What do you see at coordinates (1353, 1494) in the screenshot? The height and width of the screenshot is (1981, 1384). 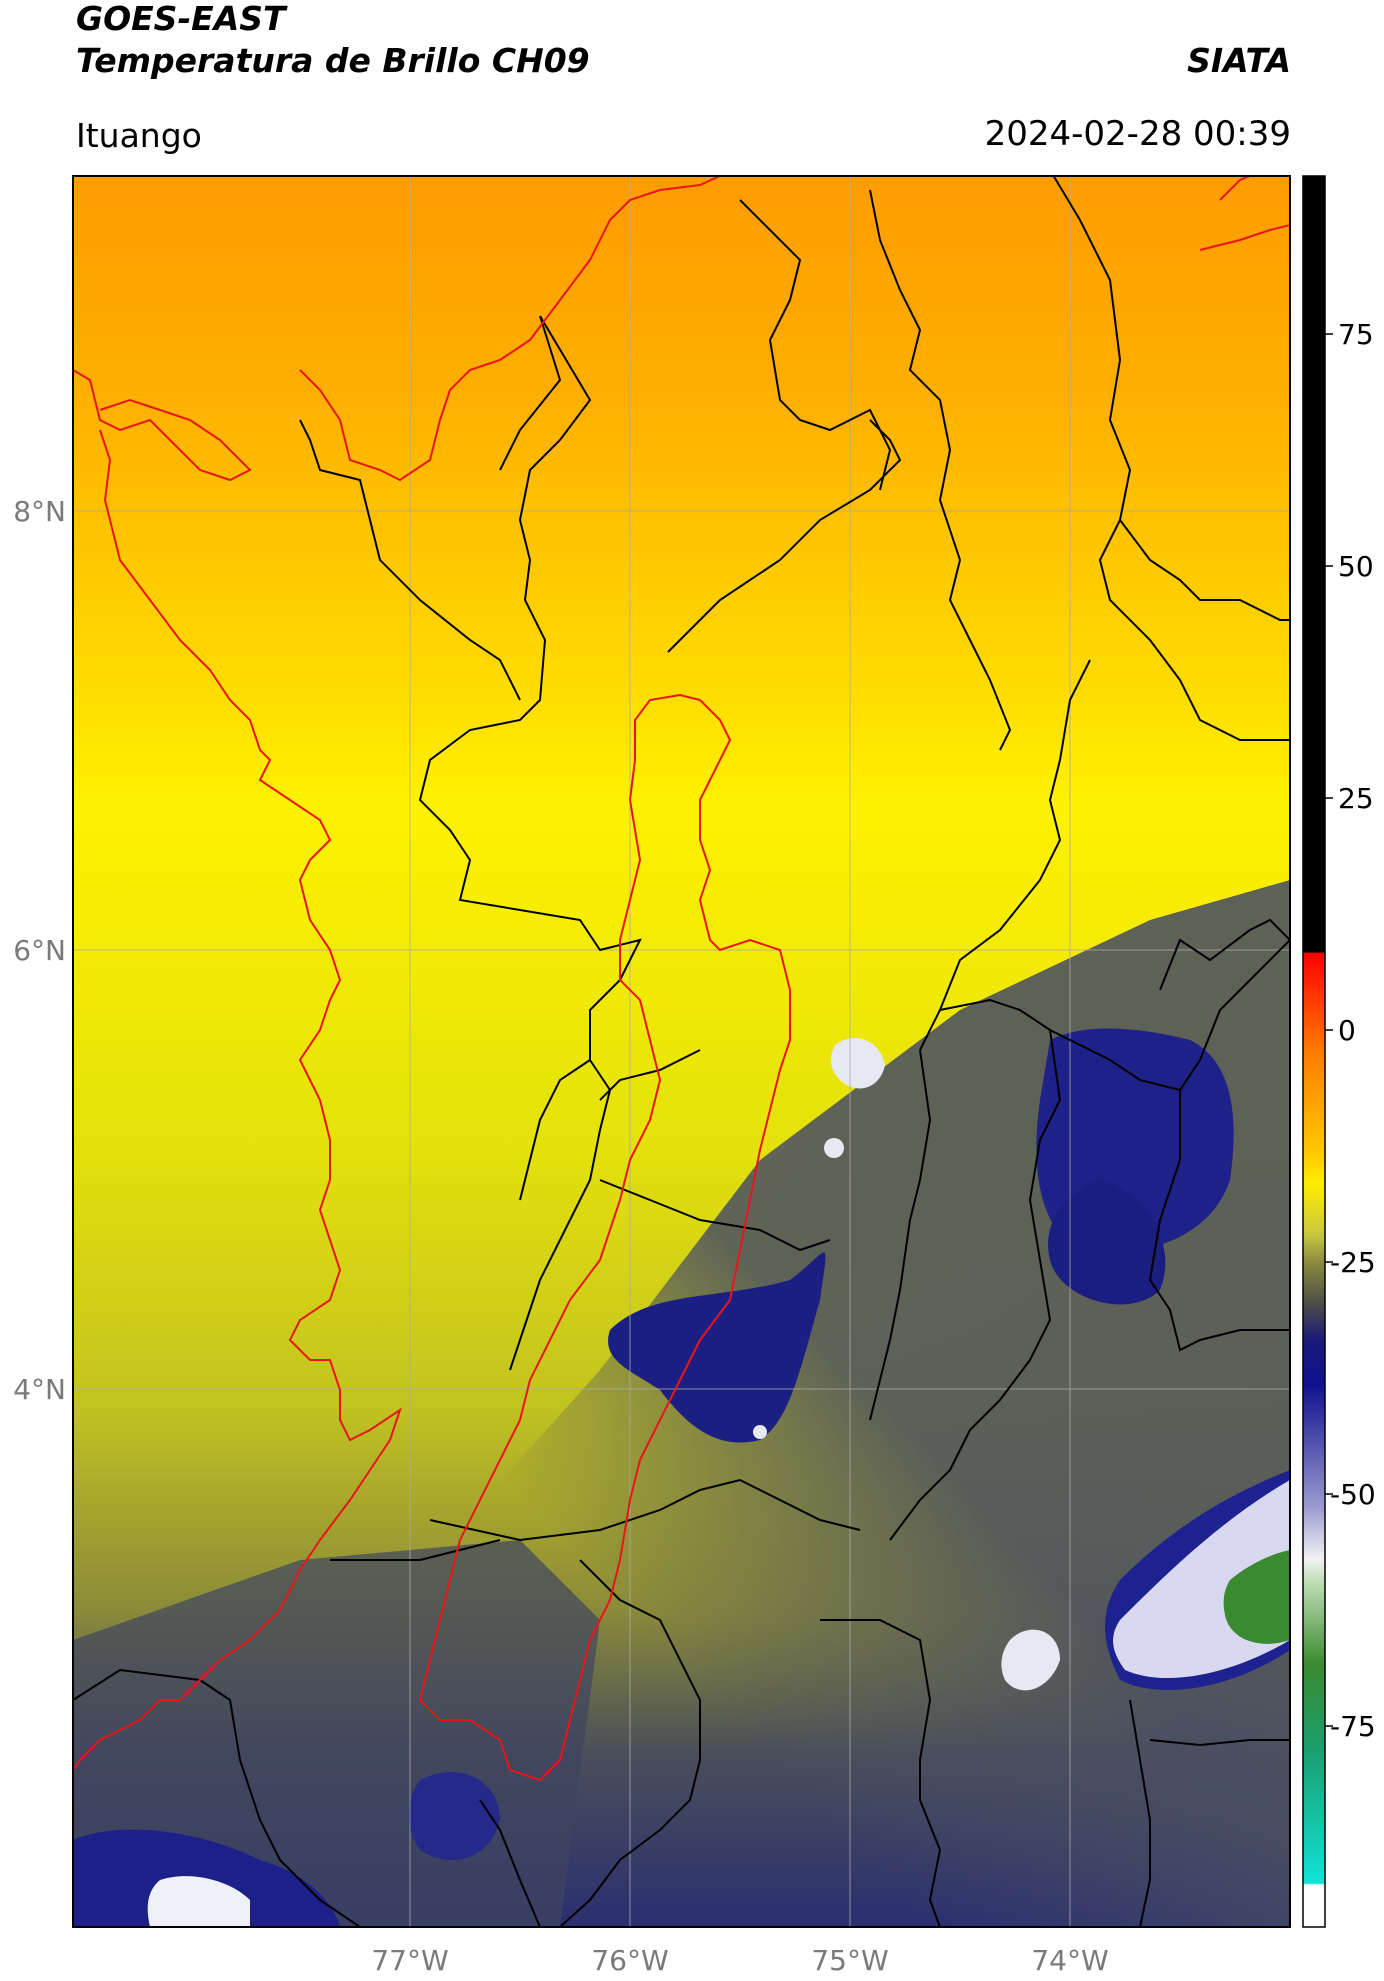 I see `colorbar-label-neg50: -50` at bounding box center [1353, 1494].